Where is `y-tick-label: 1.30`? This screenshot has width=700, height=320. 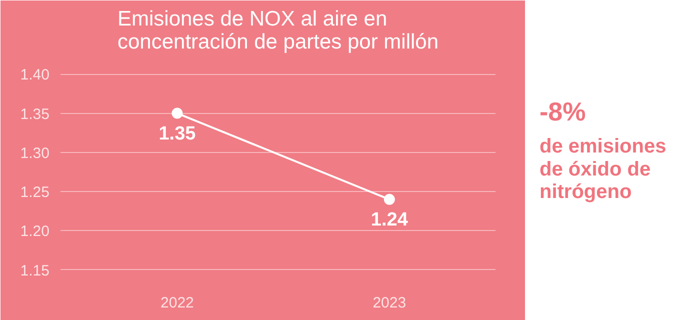
y-tick-label: 1.30 is located at coordinates (35, 153).